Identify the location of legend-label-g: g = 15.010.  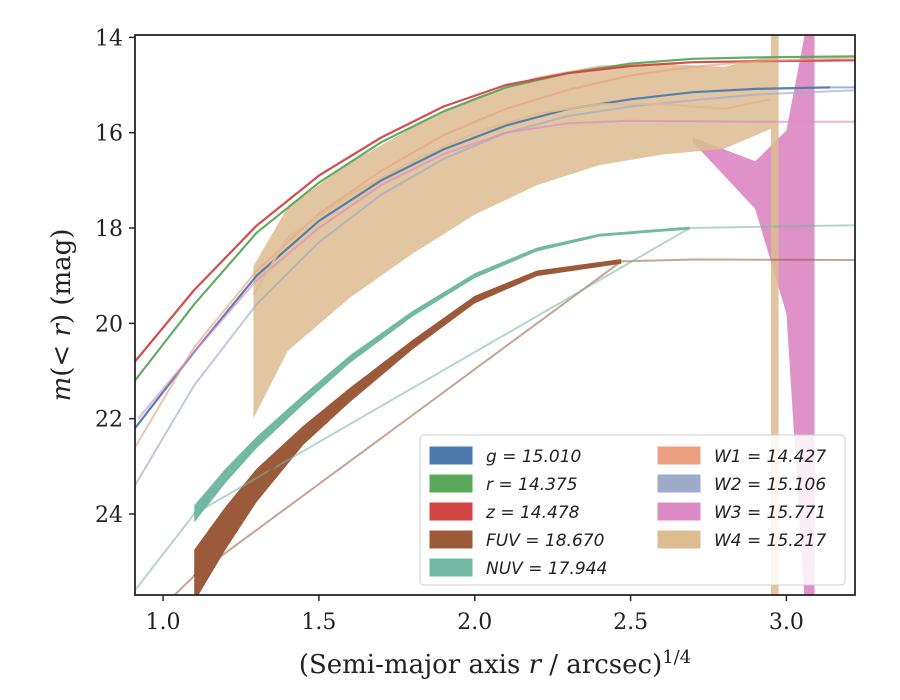
(533, 457).